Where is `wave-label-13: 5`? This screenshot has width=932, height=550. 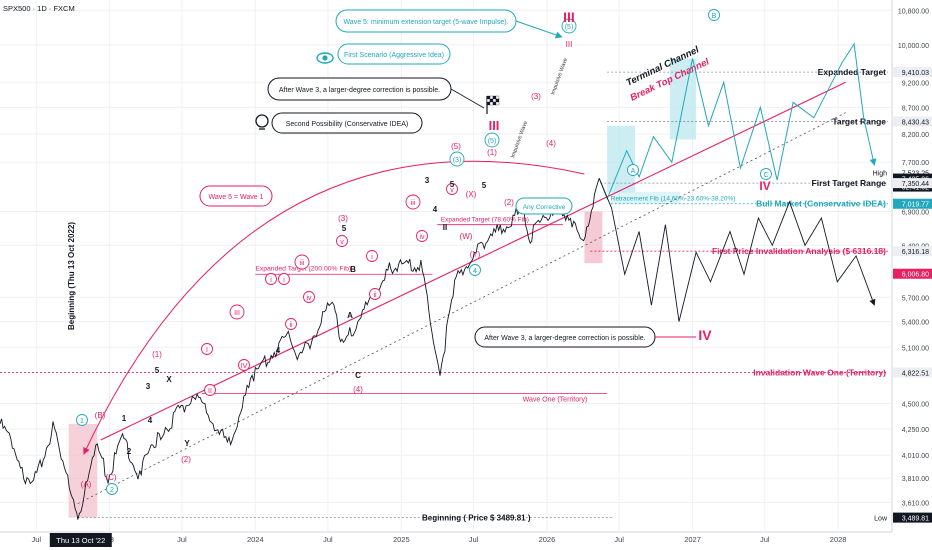
wave-label-13: 5 is located at coordinates (157, 370).